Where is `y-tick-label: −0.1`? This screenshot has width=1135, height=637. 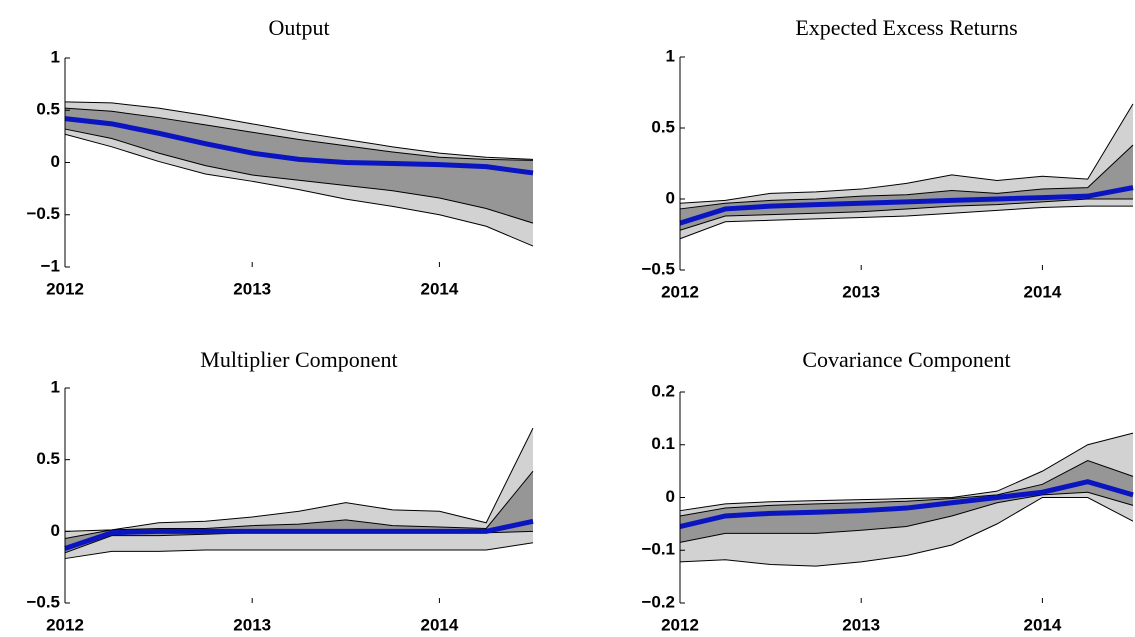
y-tick-label: −0.1 is located at coordinates (658, 549).